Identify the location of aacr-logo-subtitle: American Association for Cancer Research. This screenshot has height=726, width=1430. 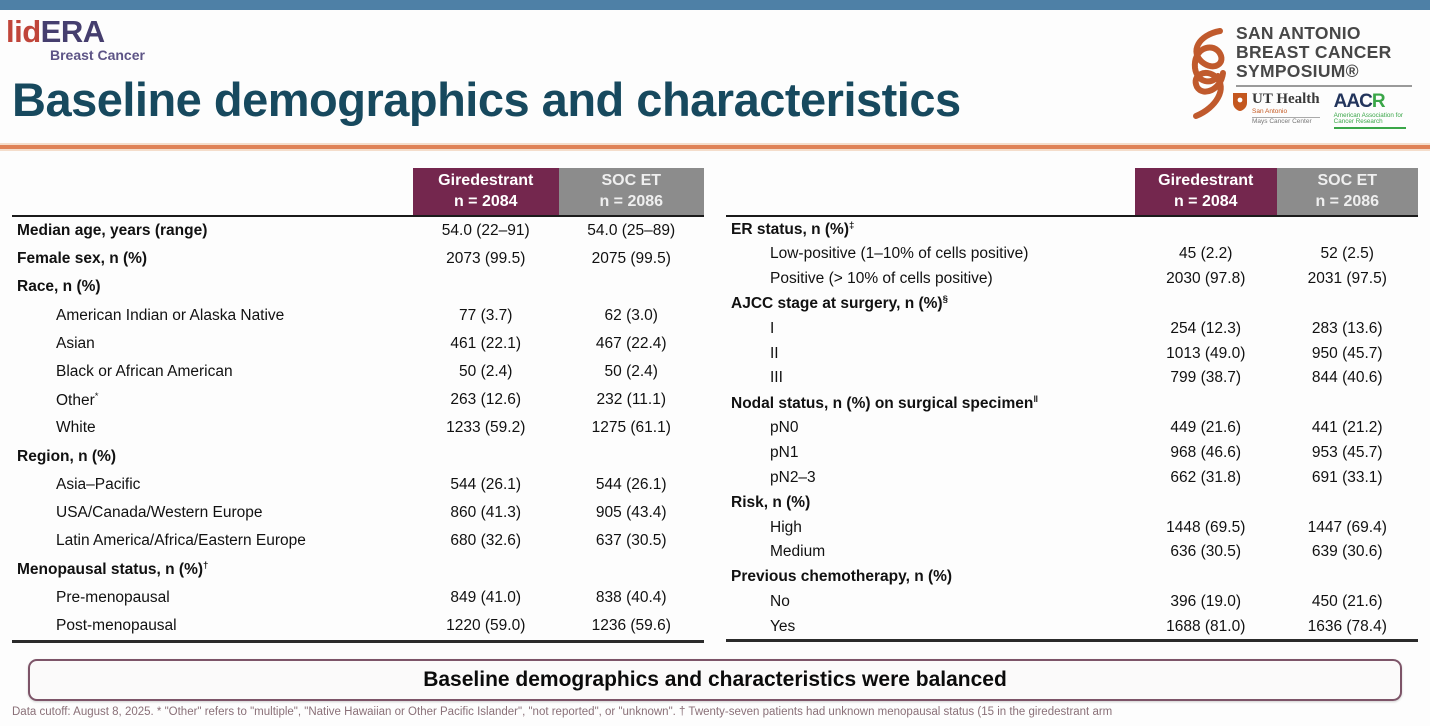
(1369, 121).